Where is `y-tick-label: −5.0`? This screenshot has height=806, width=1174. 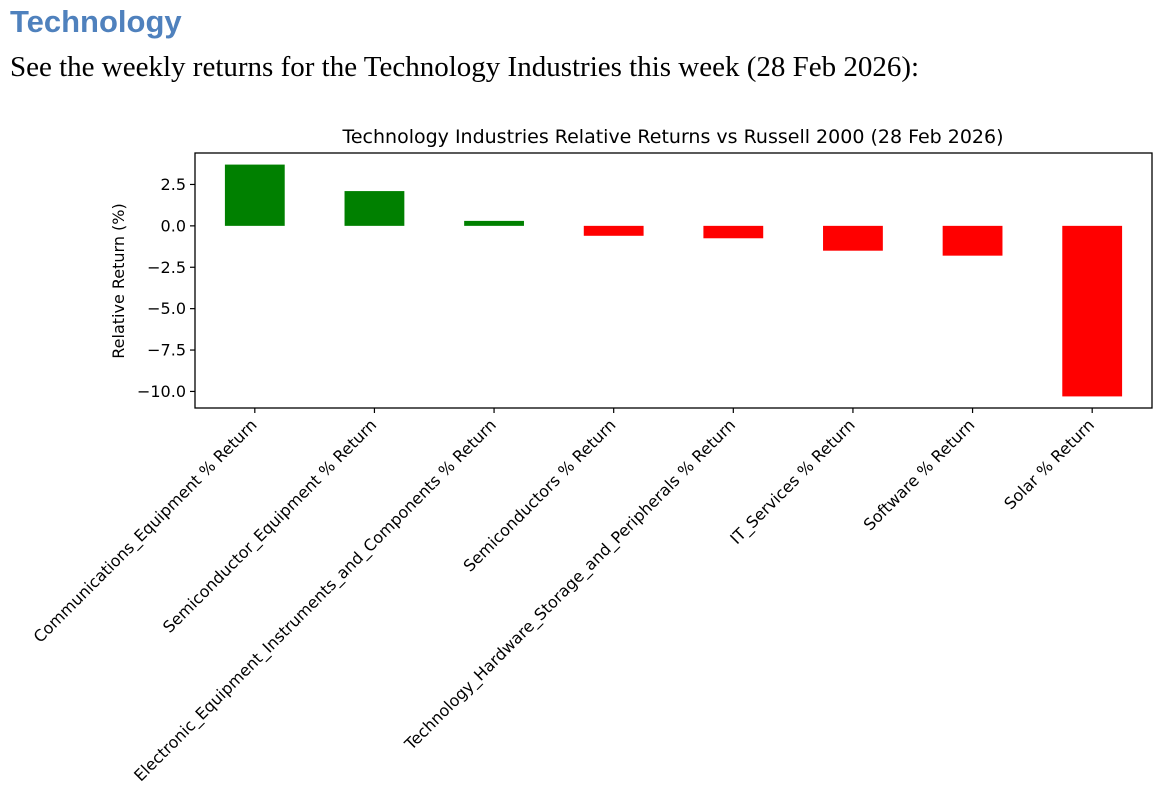 y-tick-label: −5.0 is located at coordinates (166, 308).